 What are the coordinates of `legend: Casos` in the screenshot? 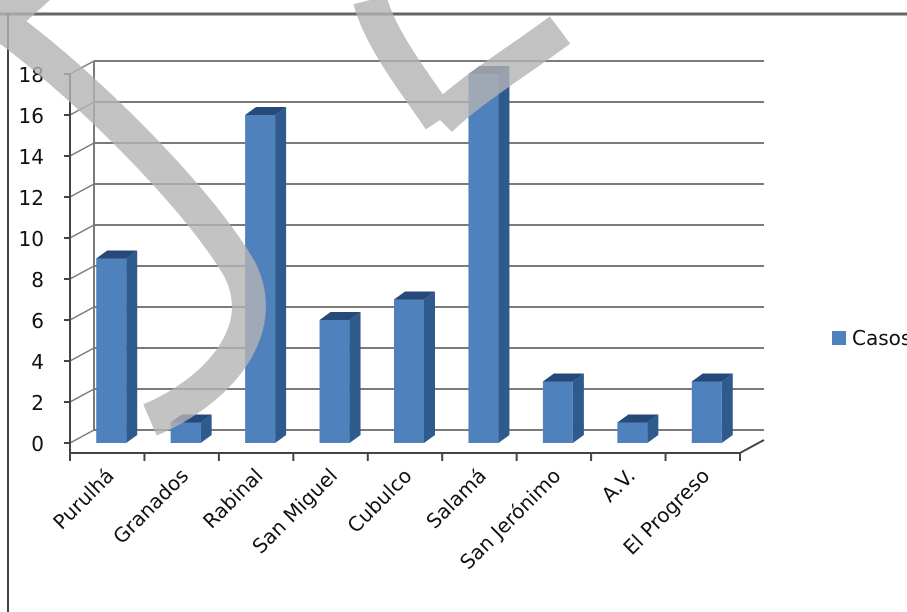 It's located at (869, 338).